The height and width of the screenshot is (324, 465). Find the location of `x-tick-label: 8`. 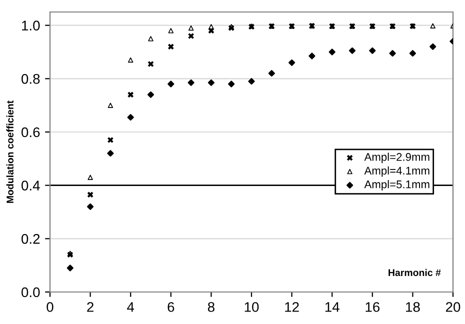

x-tick-label: 8 is located at coordinates (211, 307).